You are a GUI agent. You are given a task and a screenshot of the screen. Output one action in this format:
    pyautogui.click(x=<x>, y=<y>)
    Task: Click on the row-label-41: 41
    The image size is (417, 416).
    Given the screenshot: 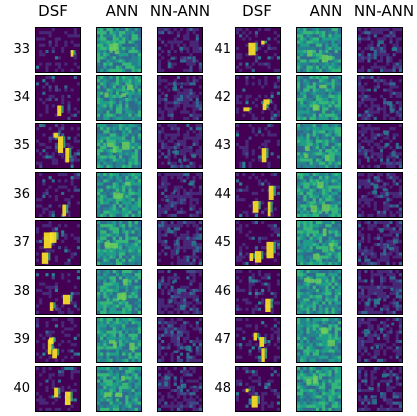 What is the action you would take?
    pyautogui.click(x=222, y=49)
    